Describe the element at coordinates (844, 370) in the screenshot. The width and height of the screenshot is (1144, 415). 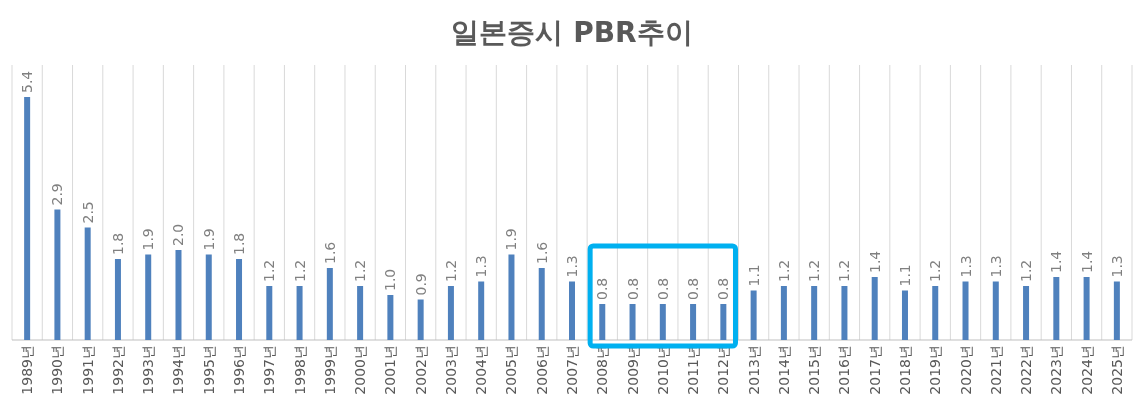
I see `x-tick-label: 2016년` at that location.